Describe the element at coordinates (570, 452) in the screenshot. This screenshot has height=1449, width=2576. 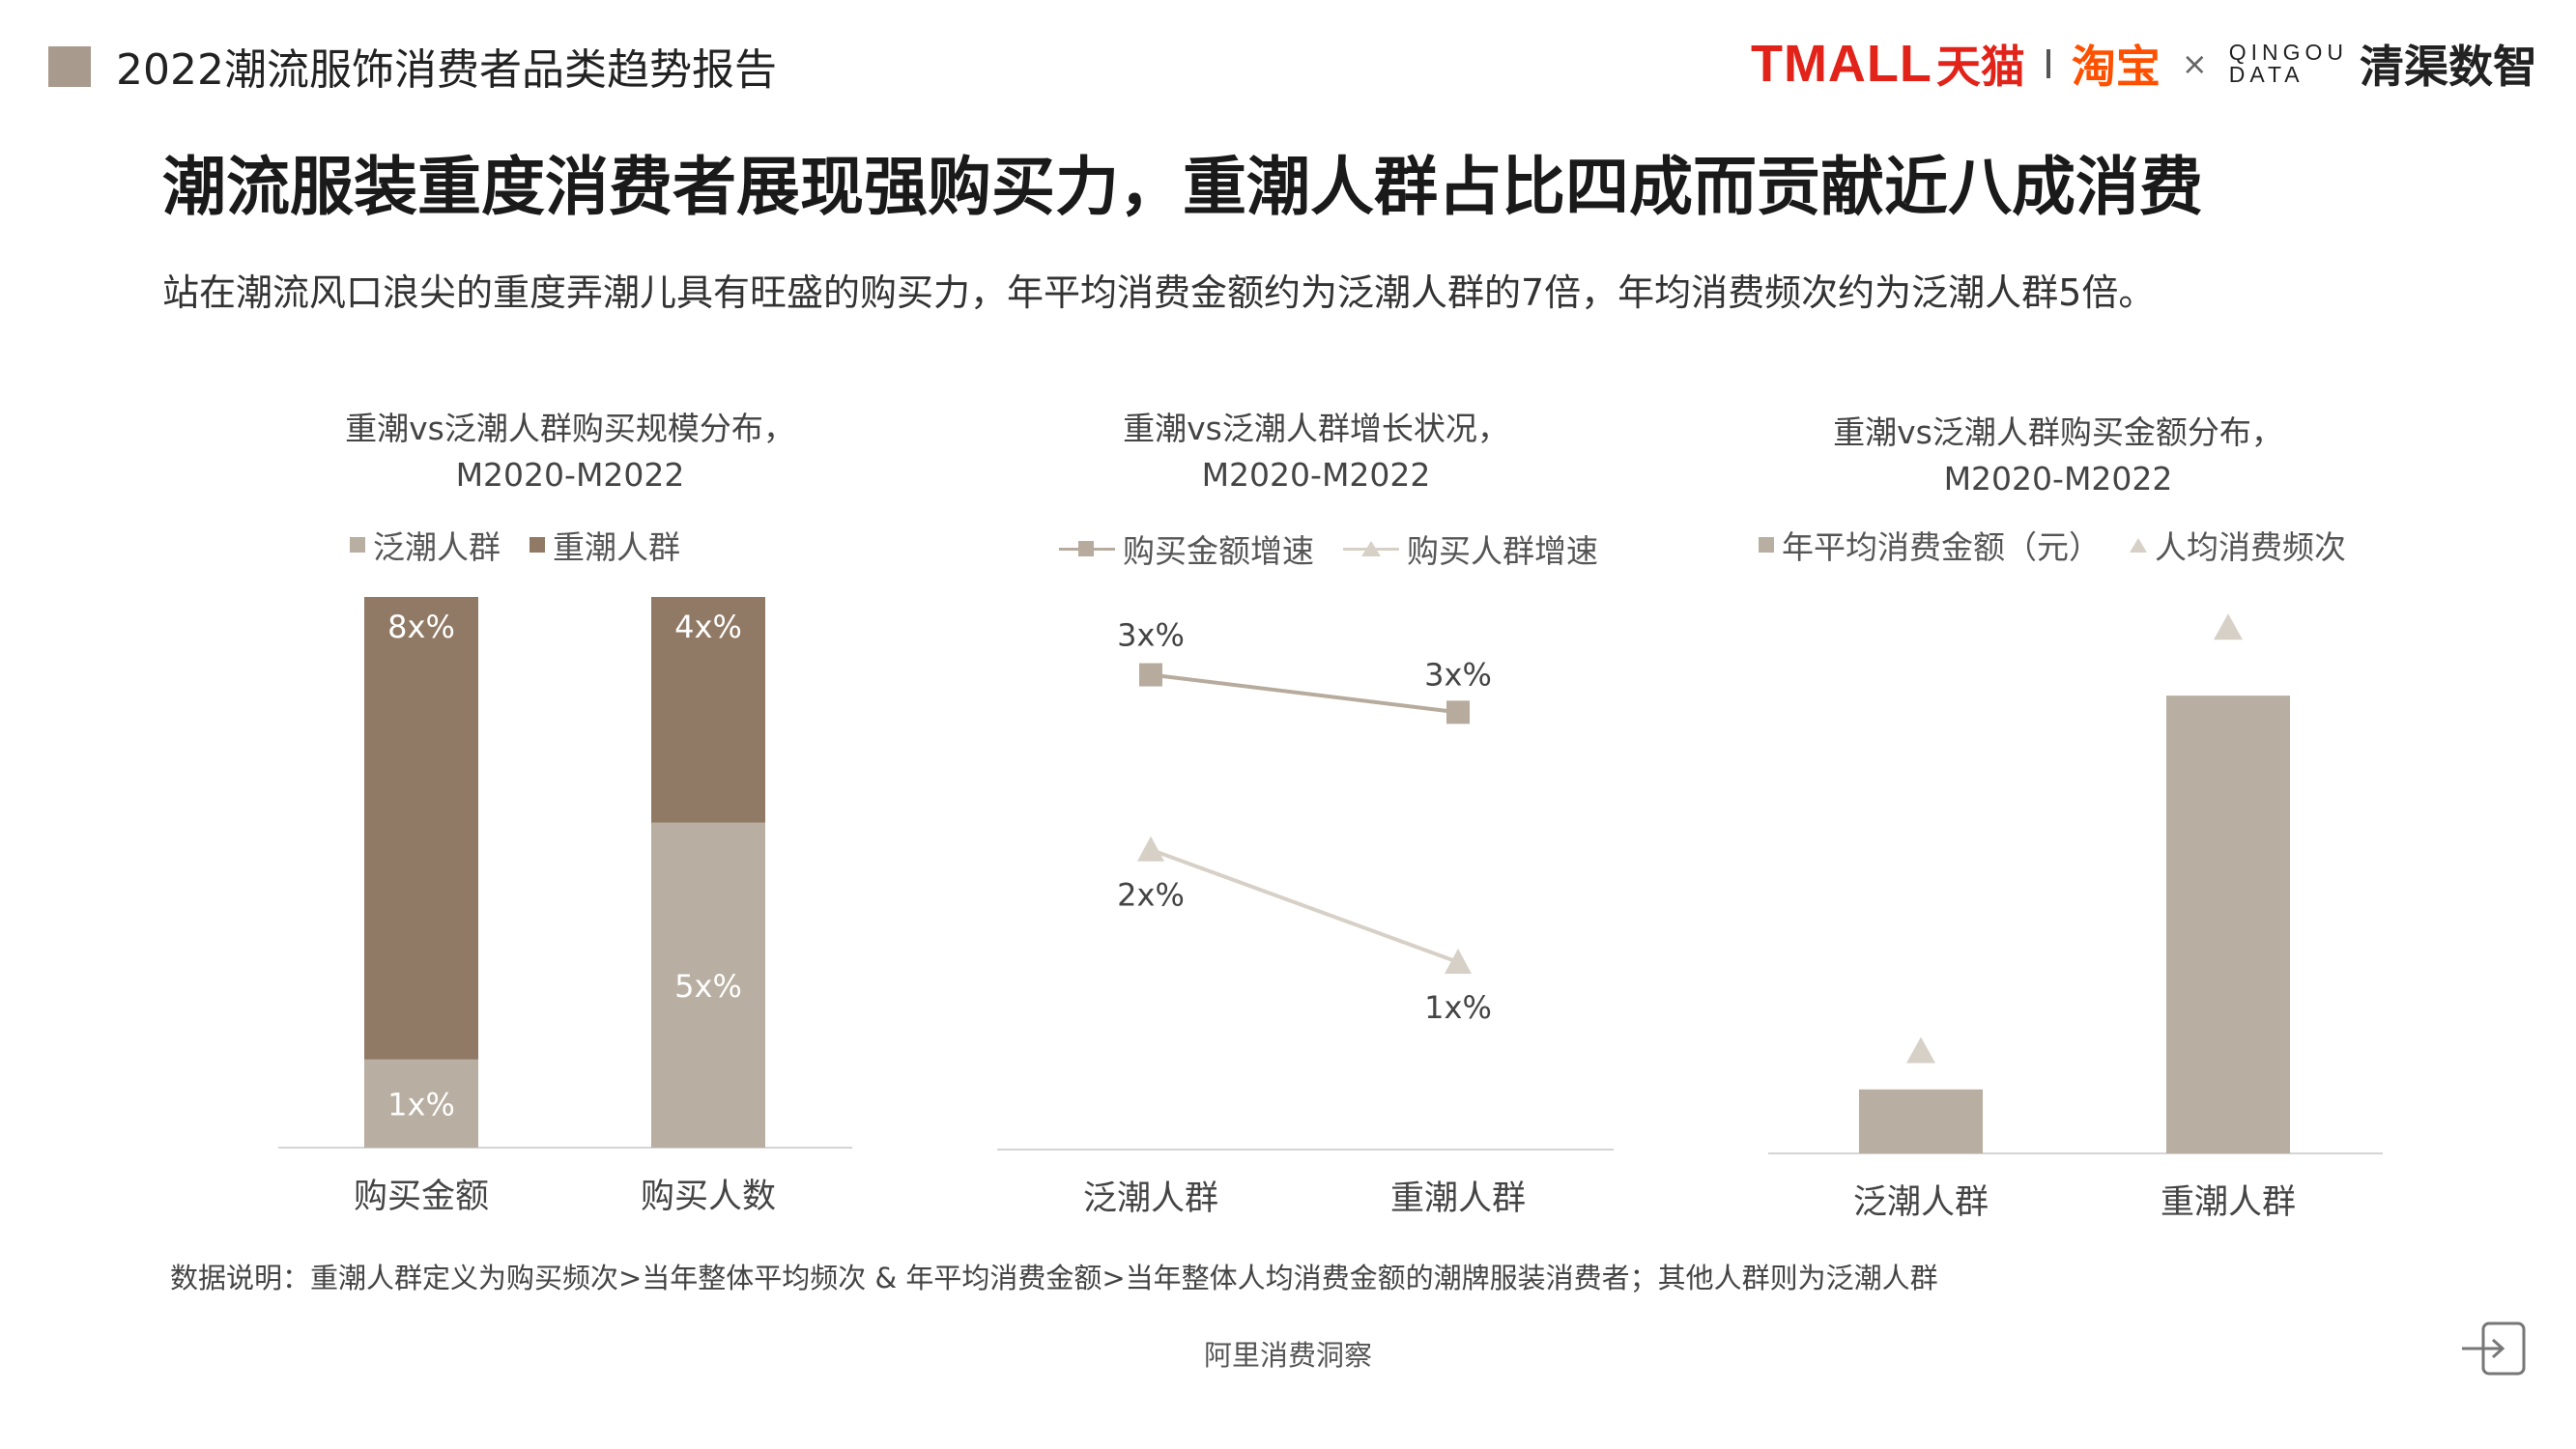
I see `chart1-title: 重潮vs泛潮人群购买规模分布， M2020-M2022` at that location.